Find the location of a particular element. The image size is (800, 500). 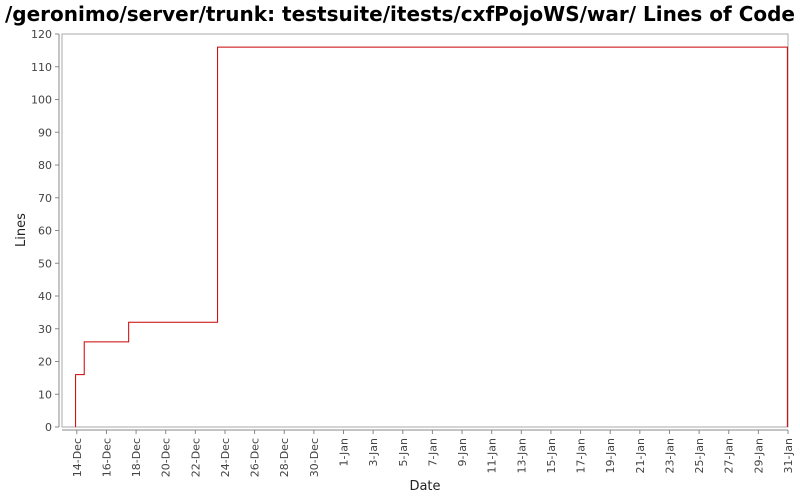

x-tick-label: 25-Jan is located at coordinates (699, 456).